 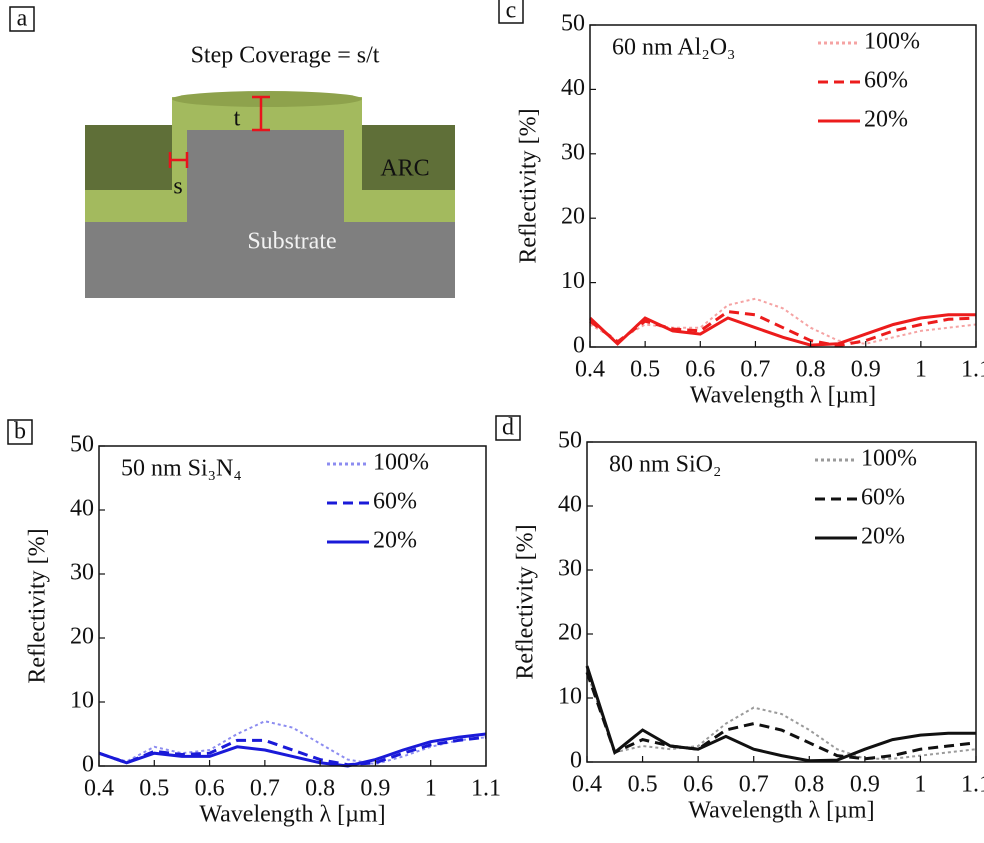 I want to click on annotation: 80 nm SiO₂, so click(x=665, y=465).